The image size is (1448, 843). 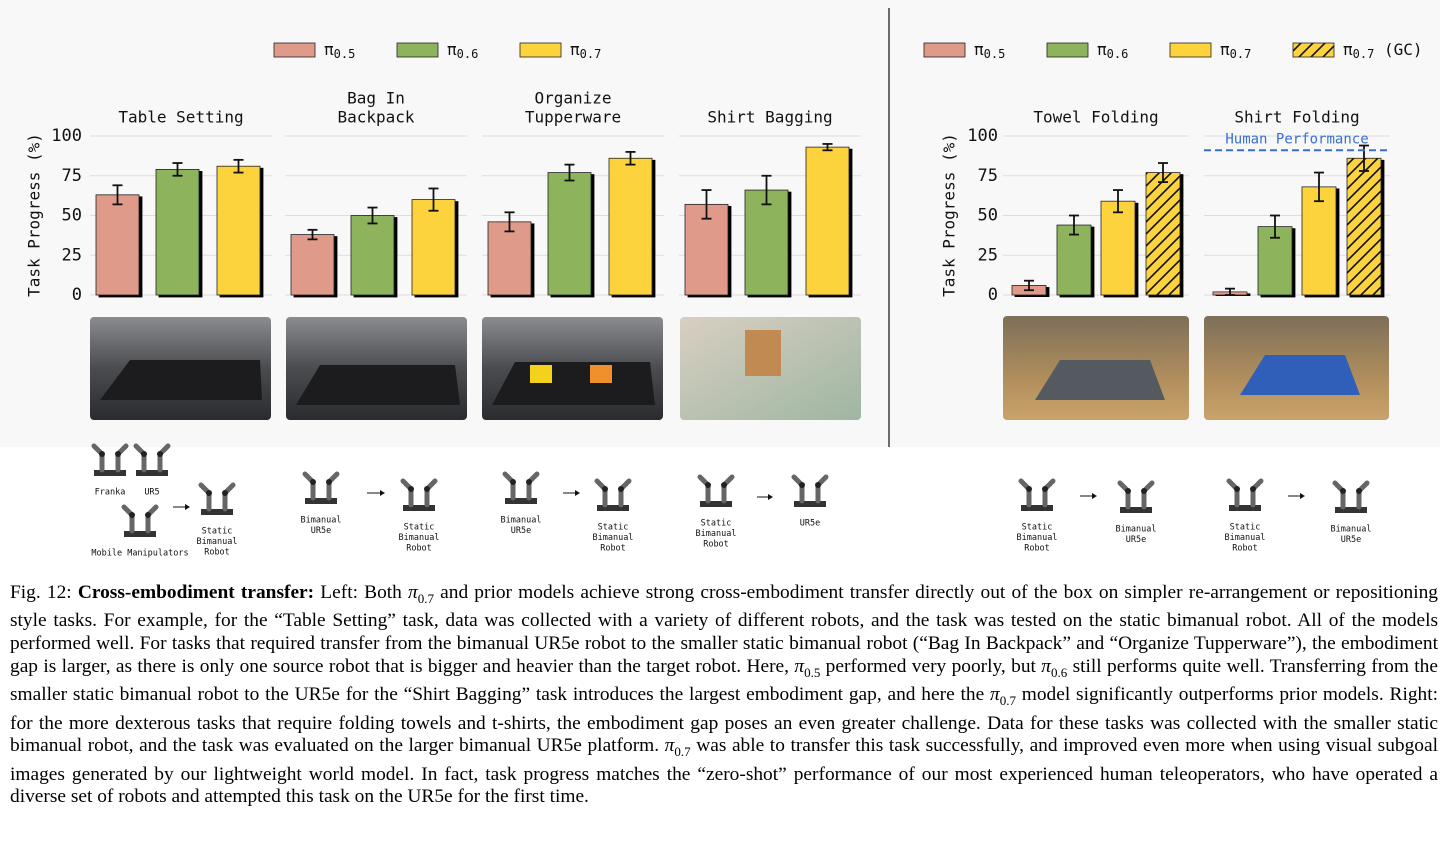 I want to click on caption-math: π0.6, so click(x=1054, y=668).